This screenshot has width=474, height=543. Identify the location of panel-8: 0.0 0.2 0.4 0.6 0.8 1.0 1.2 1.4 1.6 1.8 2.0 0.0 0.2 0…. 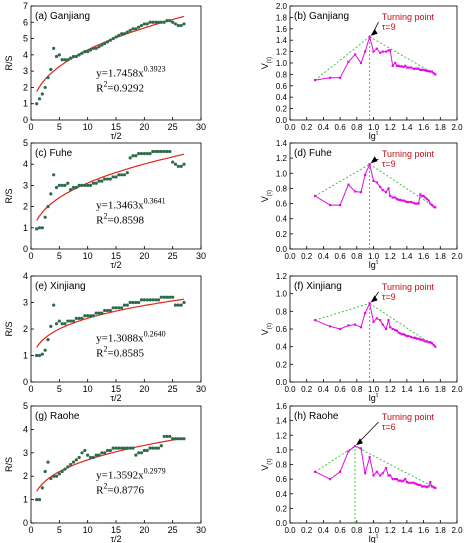
(361, 472).